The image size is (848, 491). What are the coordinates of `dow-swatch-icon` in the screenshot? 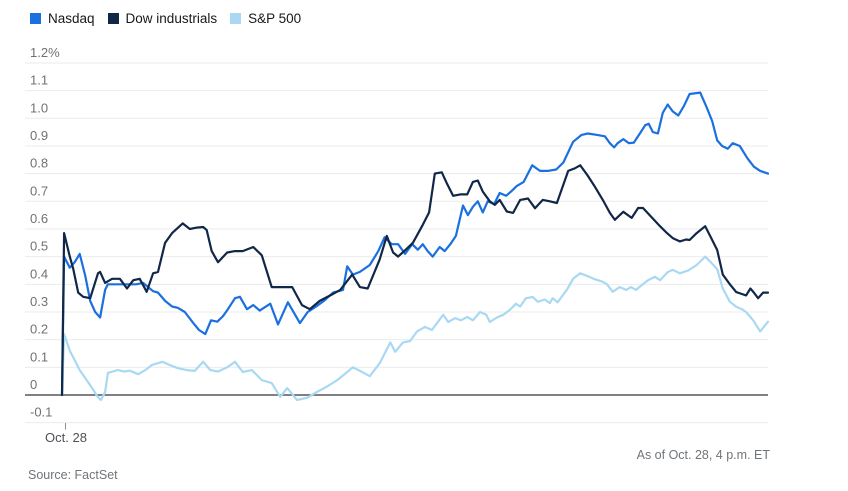 It's located at (113, 18).